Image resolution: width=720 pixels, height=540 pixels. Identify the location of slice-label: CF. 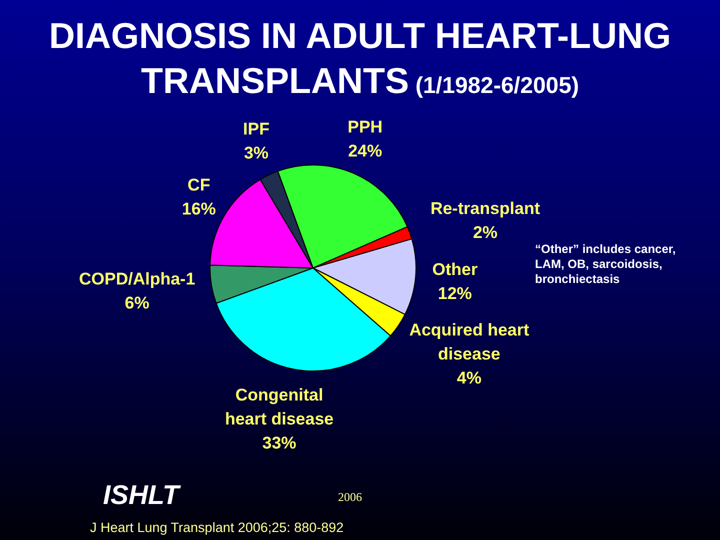
(199, 185).